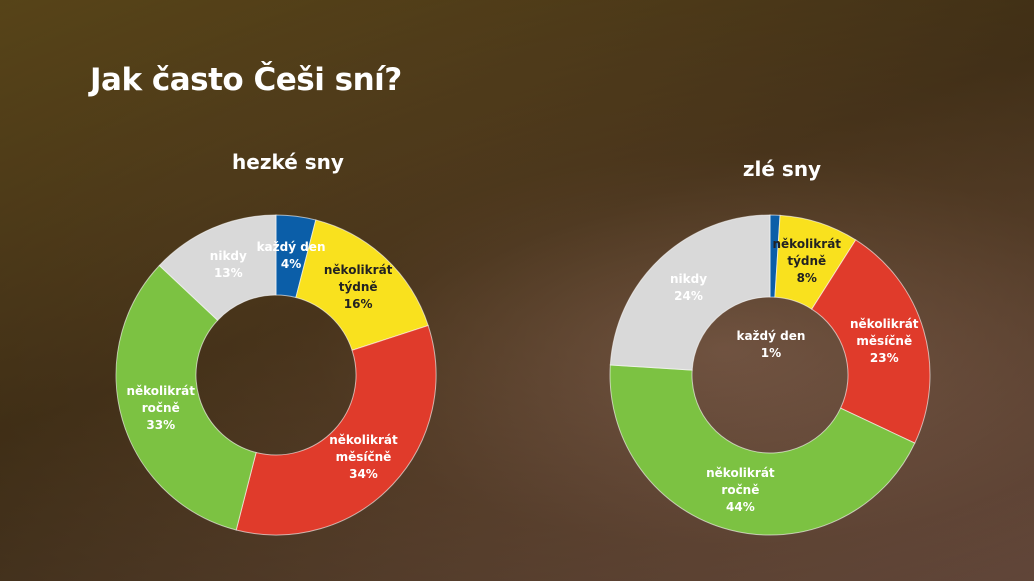 The width and height of the screenshot is (1034, 581). I want to click on slice-label: několikrát ročně 33%, so click(161, 408).